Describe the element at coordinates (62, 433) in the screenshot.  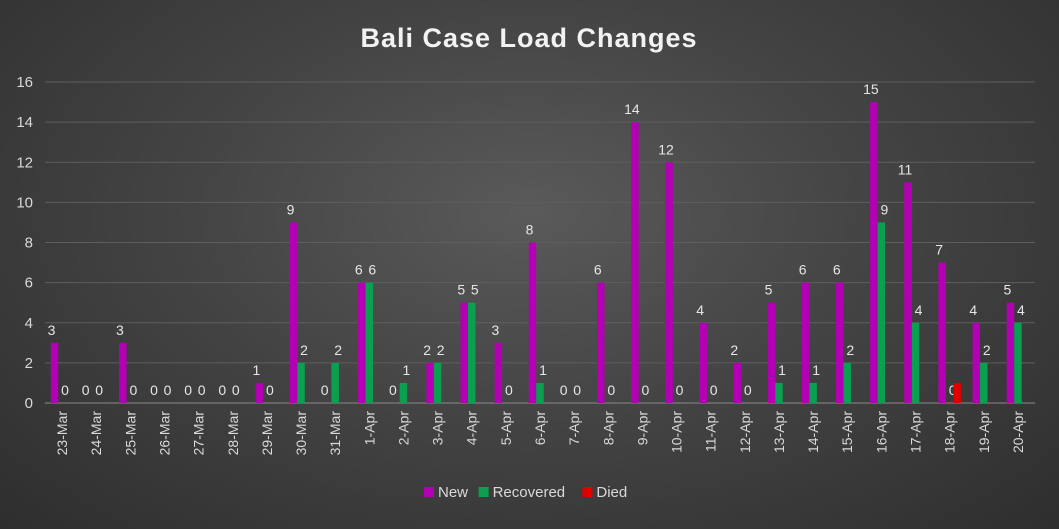
I see `x-tick-label: 23-Mar` at that location.